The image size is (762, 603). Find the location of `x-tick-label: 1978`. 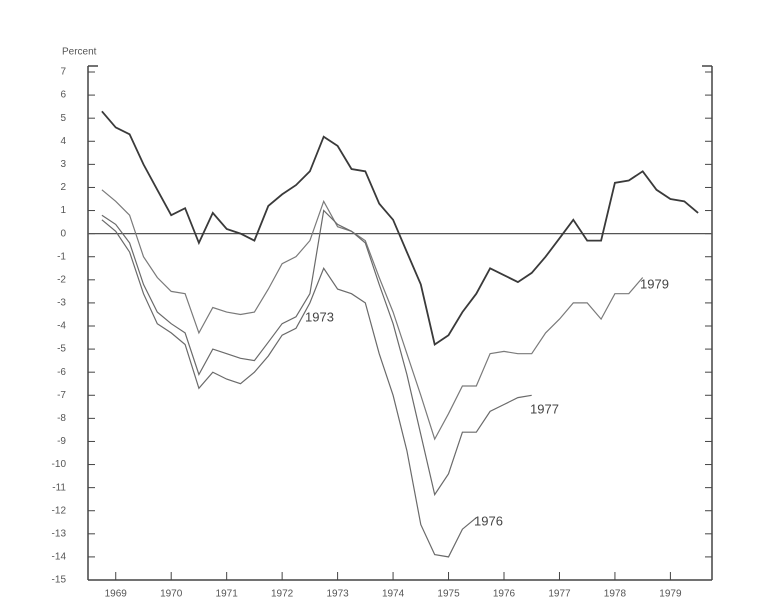

x-tick-label: 1978 is located at coordinates (615, 594).